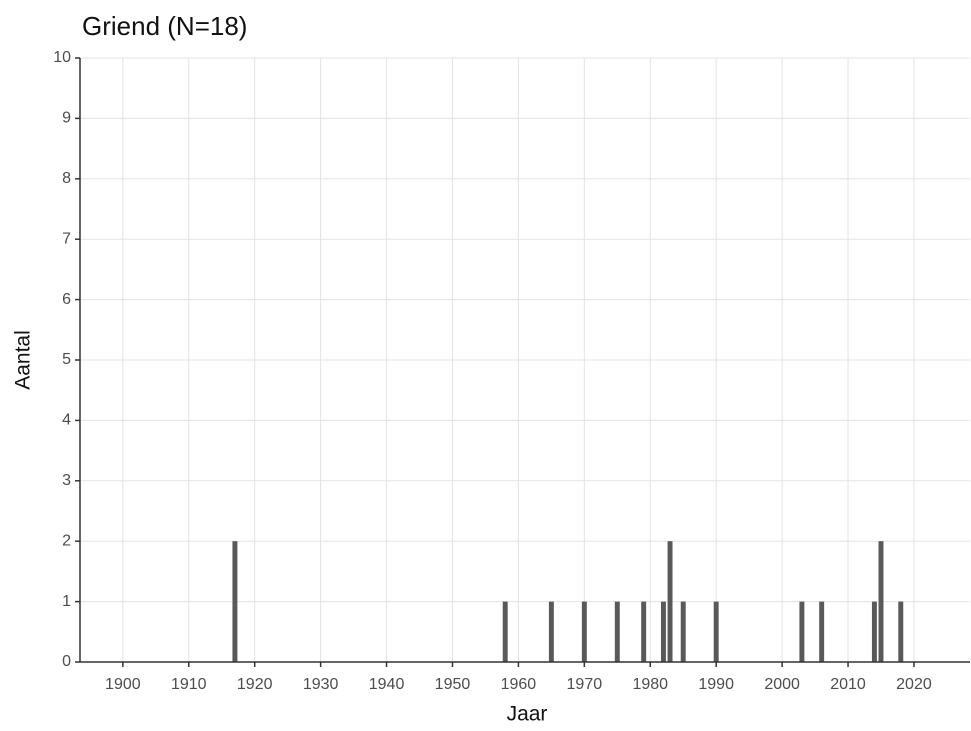 Image resolution: width=971 pixels, height=731 pixels. I want to click on x-tick-label: 1910, so click(189, 684).